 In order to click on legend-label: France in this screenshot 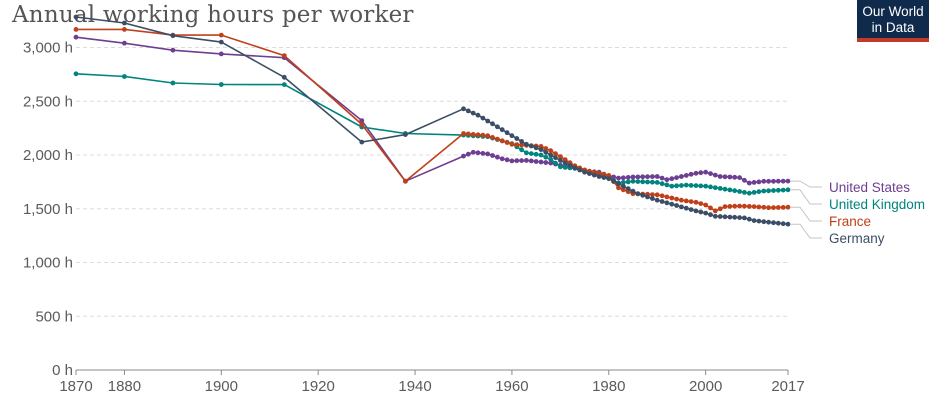, I will do `click(850, 221)`.